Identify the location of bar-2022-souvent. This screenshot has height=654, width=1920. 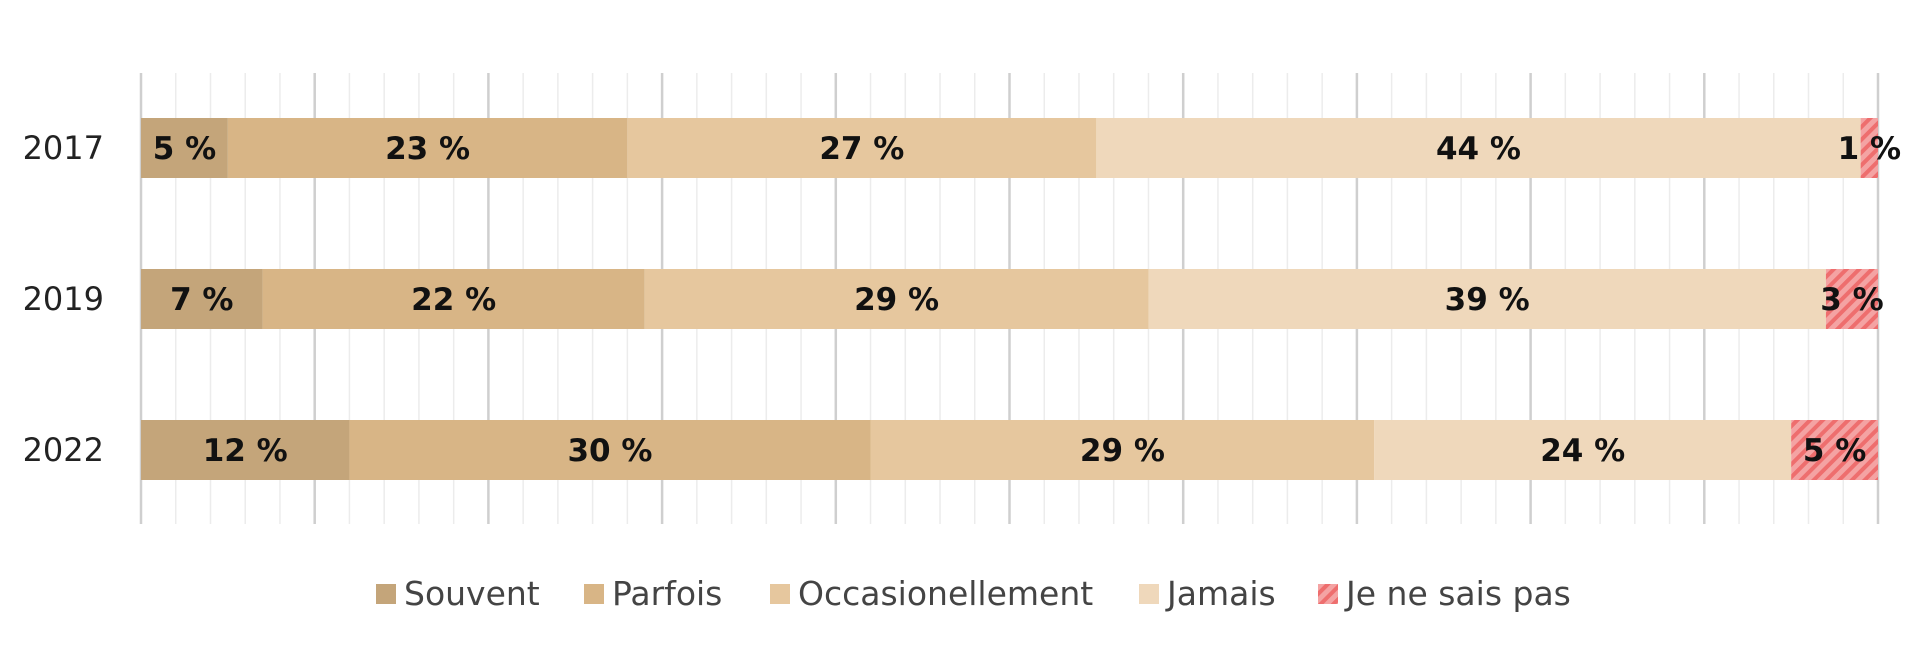
(245, 450).